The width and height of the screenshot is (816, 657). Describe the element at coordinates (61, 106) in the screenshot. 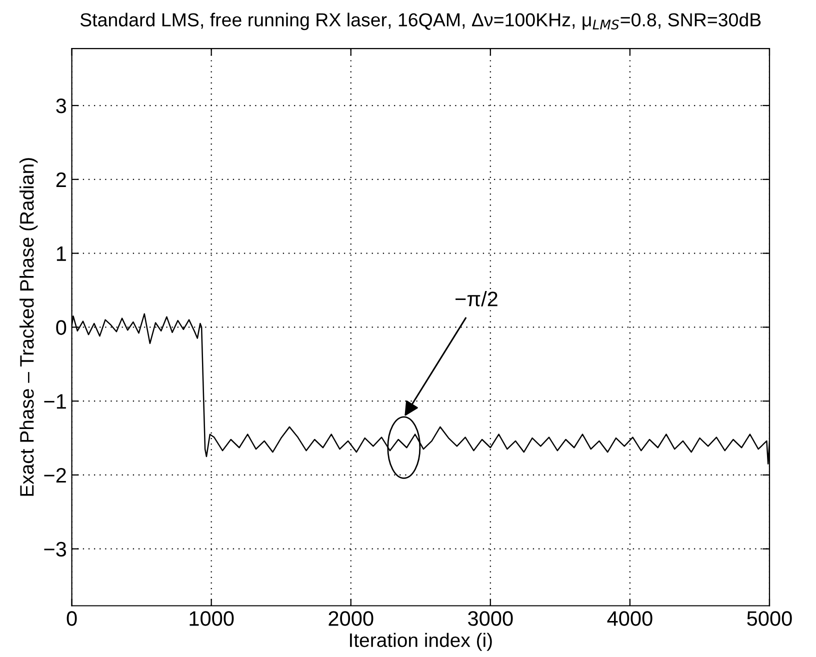

I see `y-tick-label: 3` at that location.